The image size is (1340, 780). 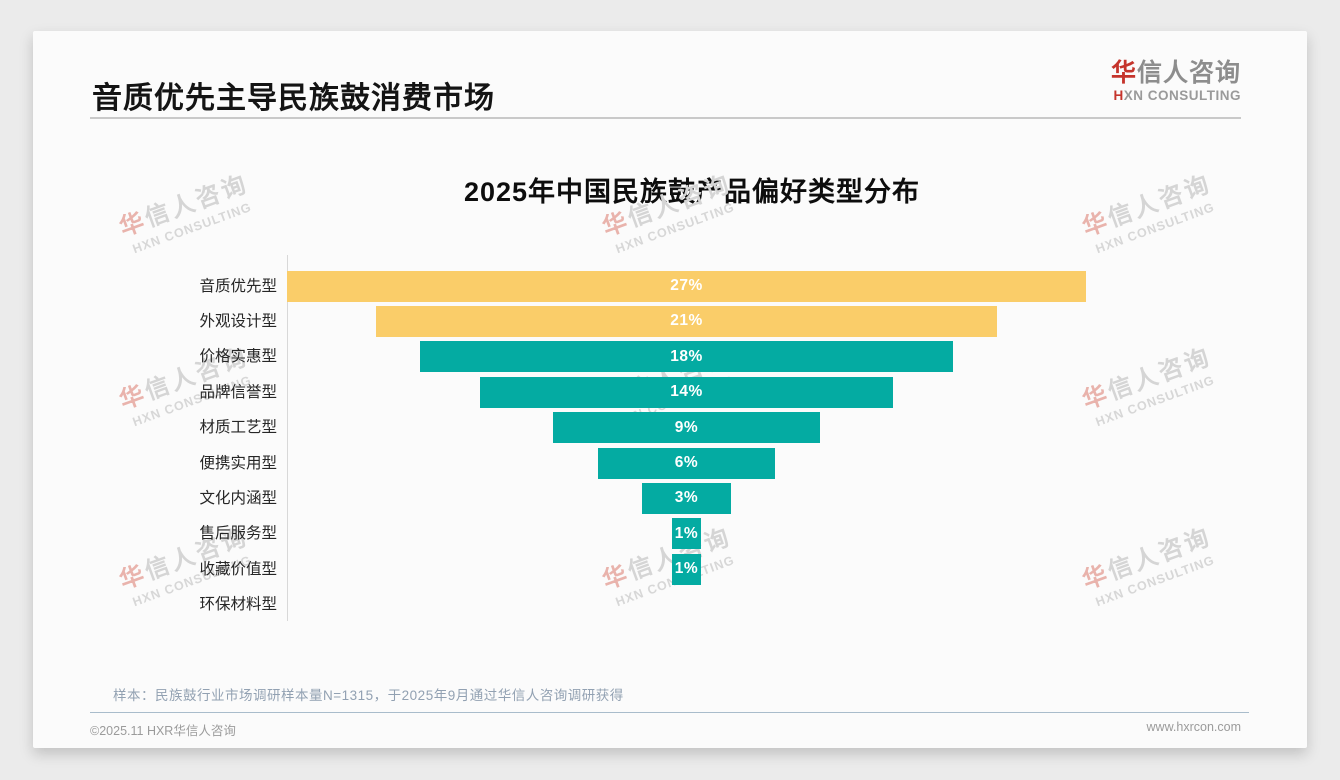 I want to click on bar-value-label: 21%, so click(x=686, y=321).